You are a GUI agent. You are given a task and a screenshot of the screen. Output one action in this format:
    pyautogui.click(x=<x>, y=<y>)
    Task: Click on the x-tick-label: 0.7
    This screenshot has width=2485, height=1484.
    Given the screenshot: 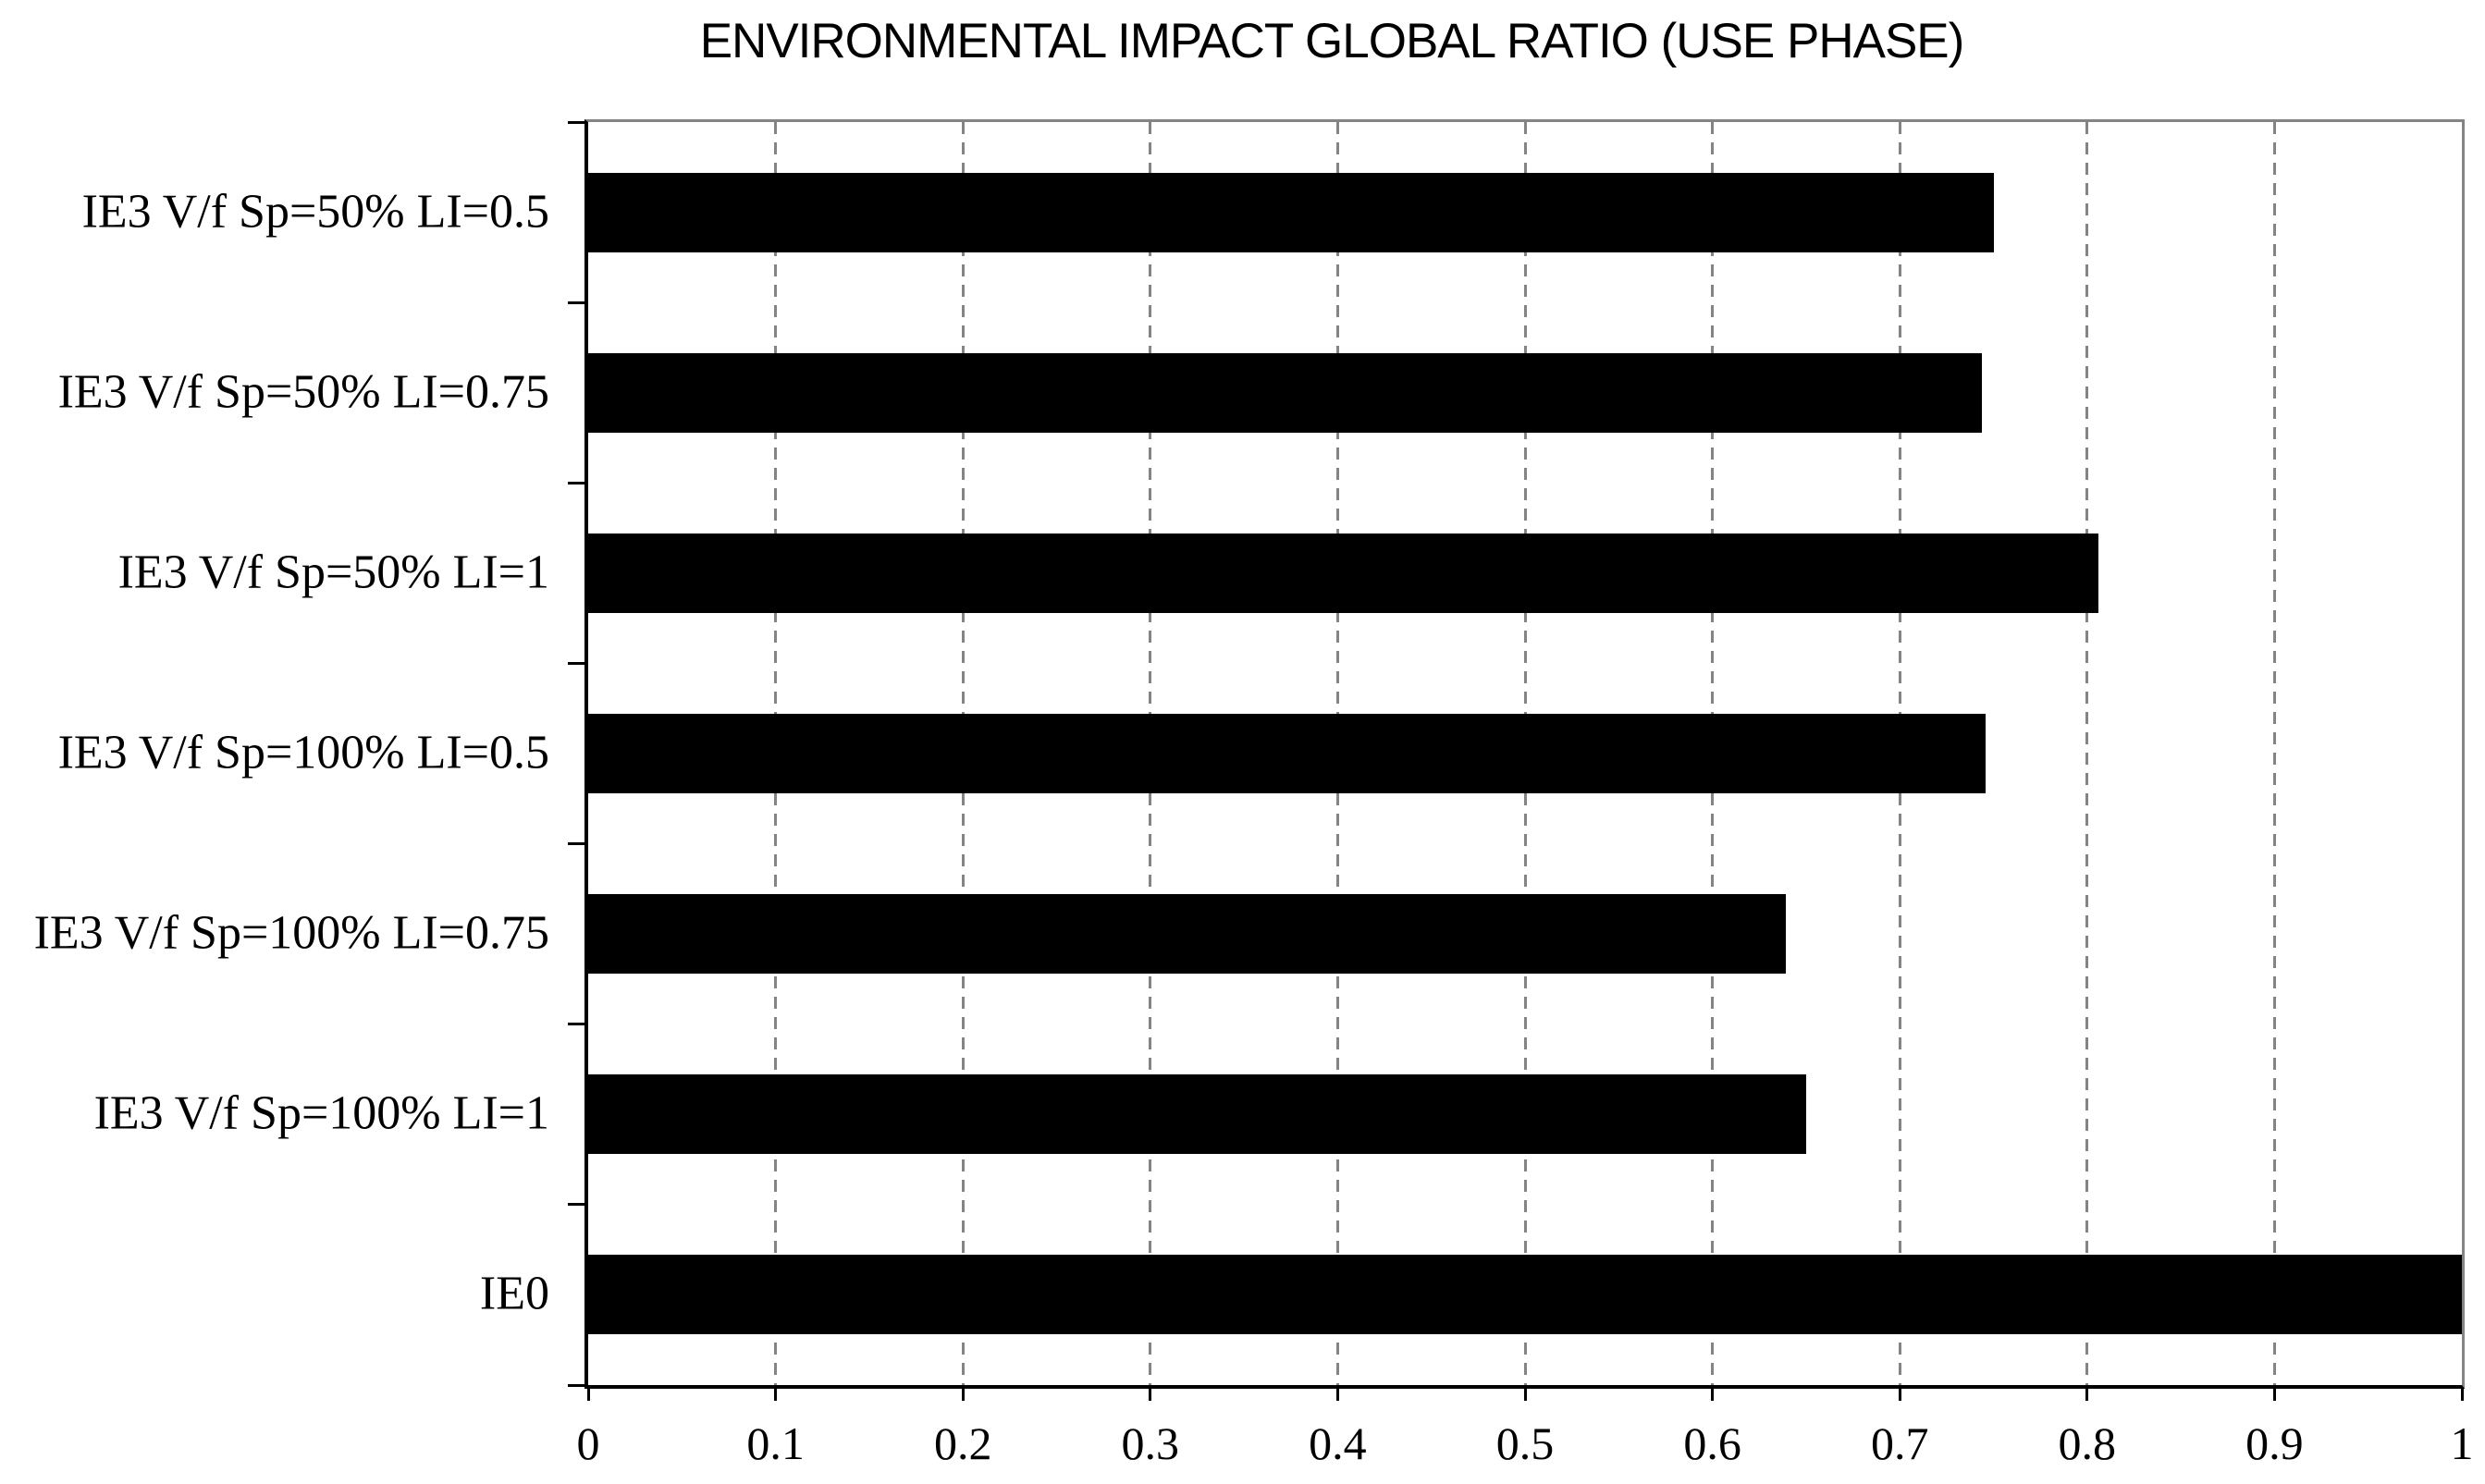 What is the action you would take?
    pyautogui.click(x=1899, y=1443)
    